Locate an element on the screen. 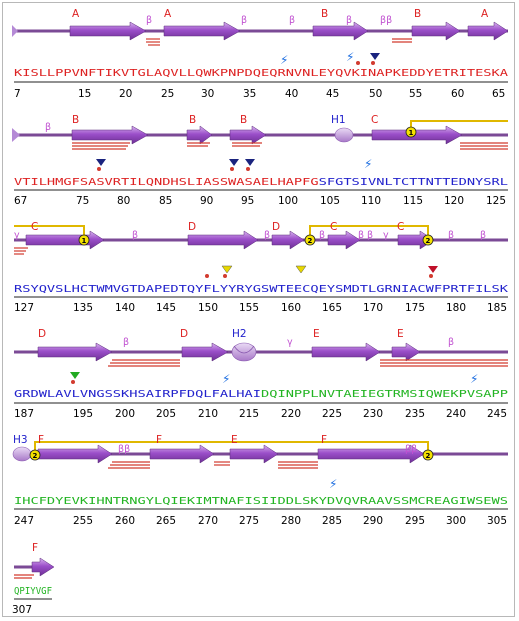  row-6: F QPIYVGF is located at coordinates (34, 571).